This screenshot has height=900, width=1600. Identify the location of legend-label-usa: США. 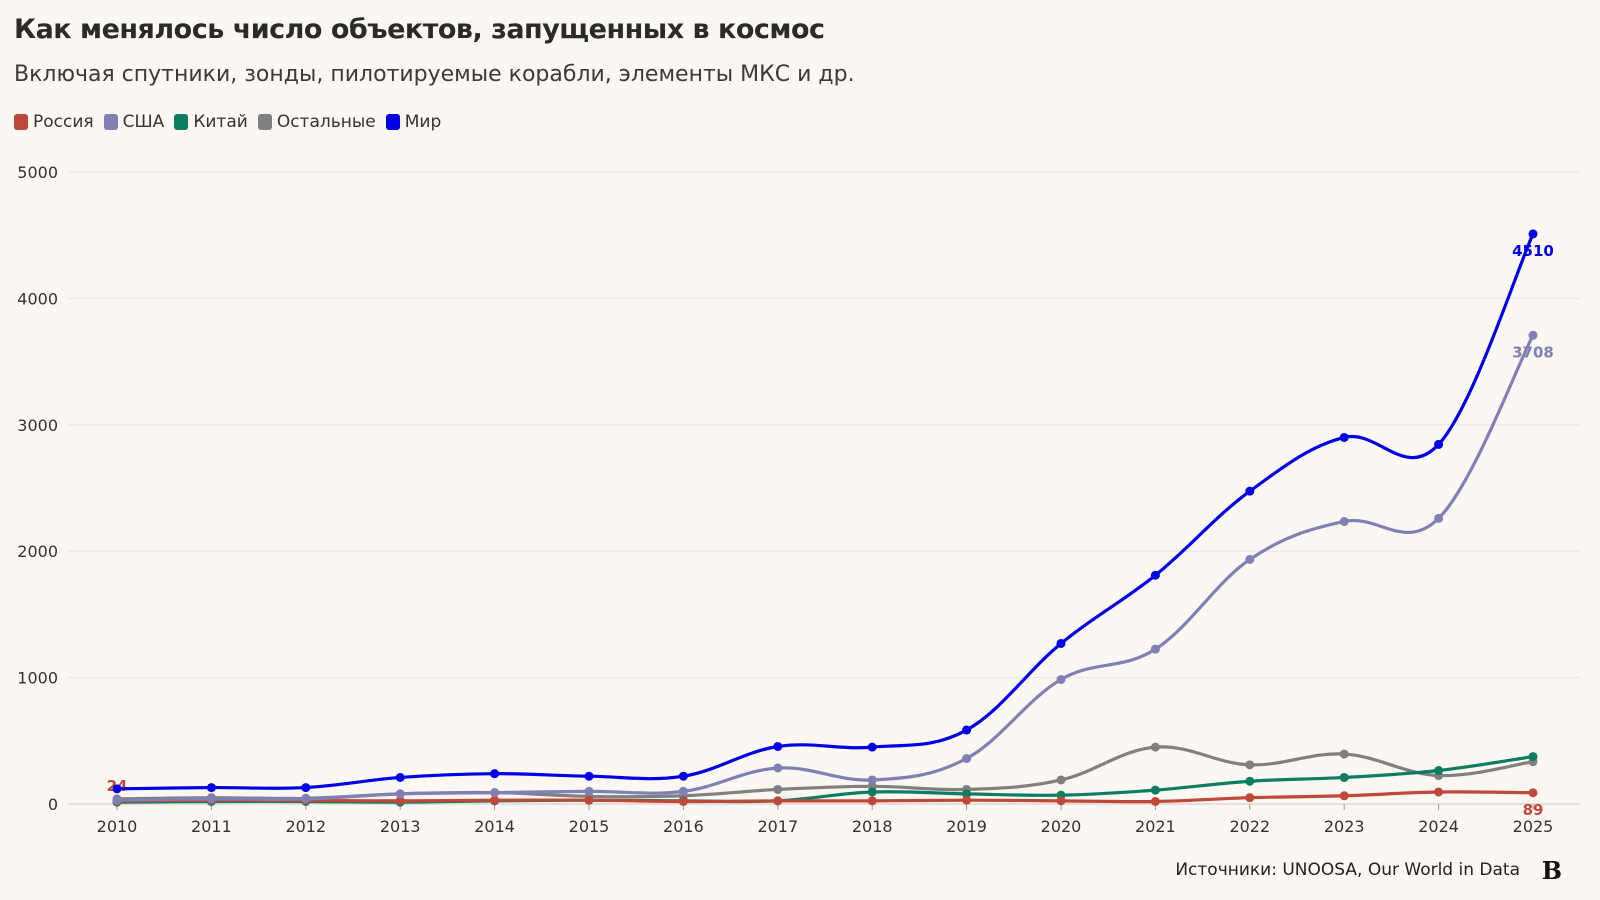
(143, 122).